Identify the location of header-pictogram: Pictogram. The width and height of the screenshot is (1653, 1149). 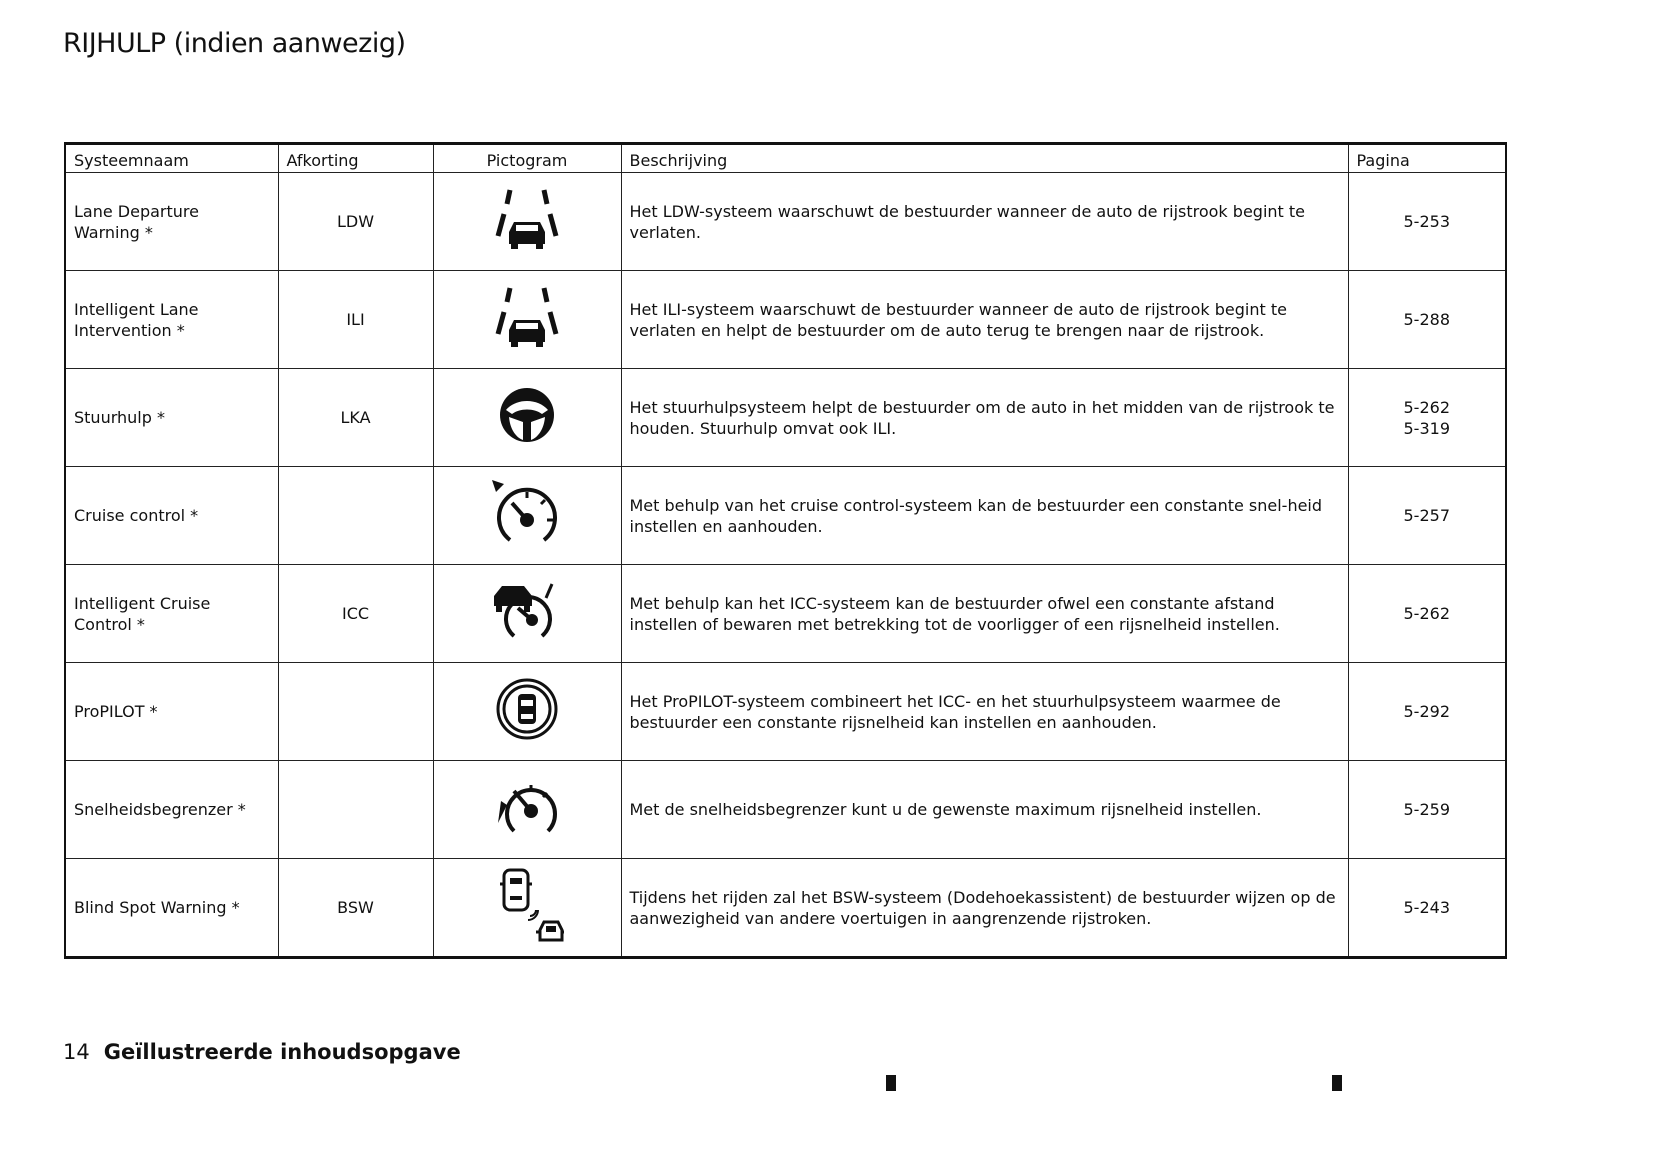
(527, 158).